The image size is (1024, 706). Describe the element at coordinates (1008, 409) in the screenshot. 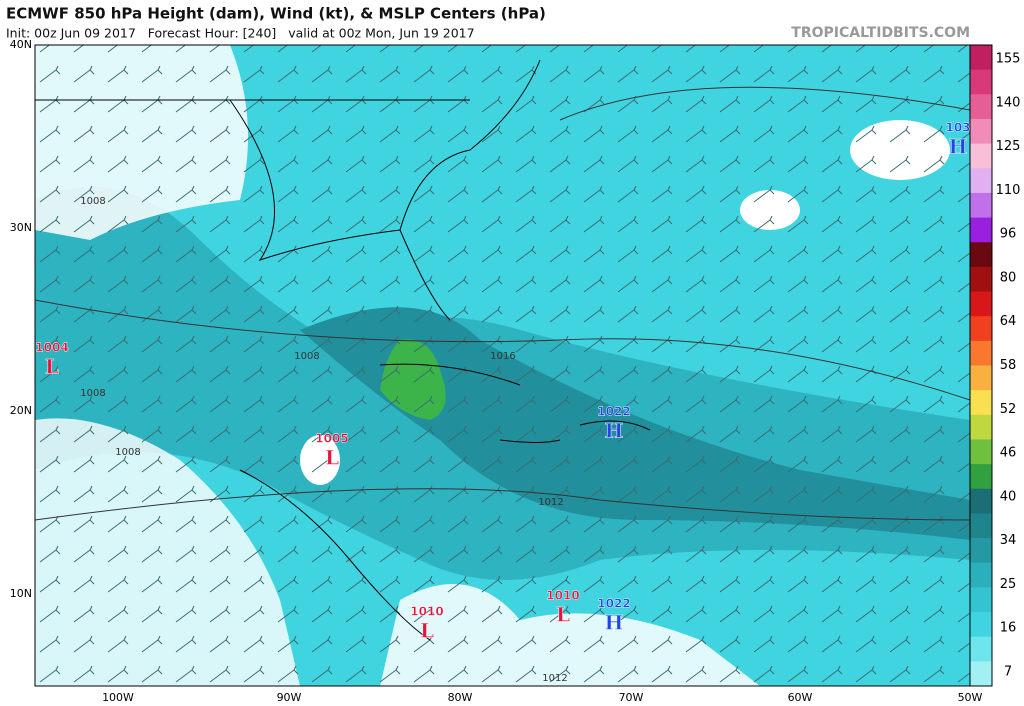

I see `colorbar-label: 52` at that location.